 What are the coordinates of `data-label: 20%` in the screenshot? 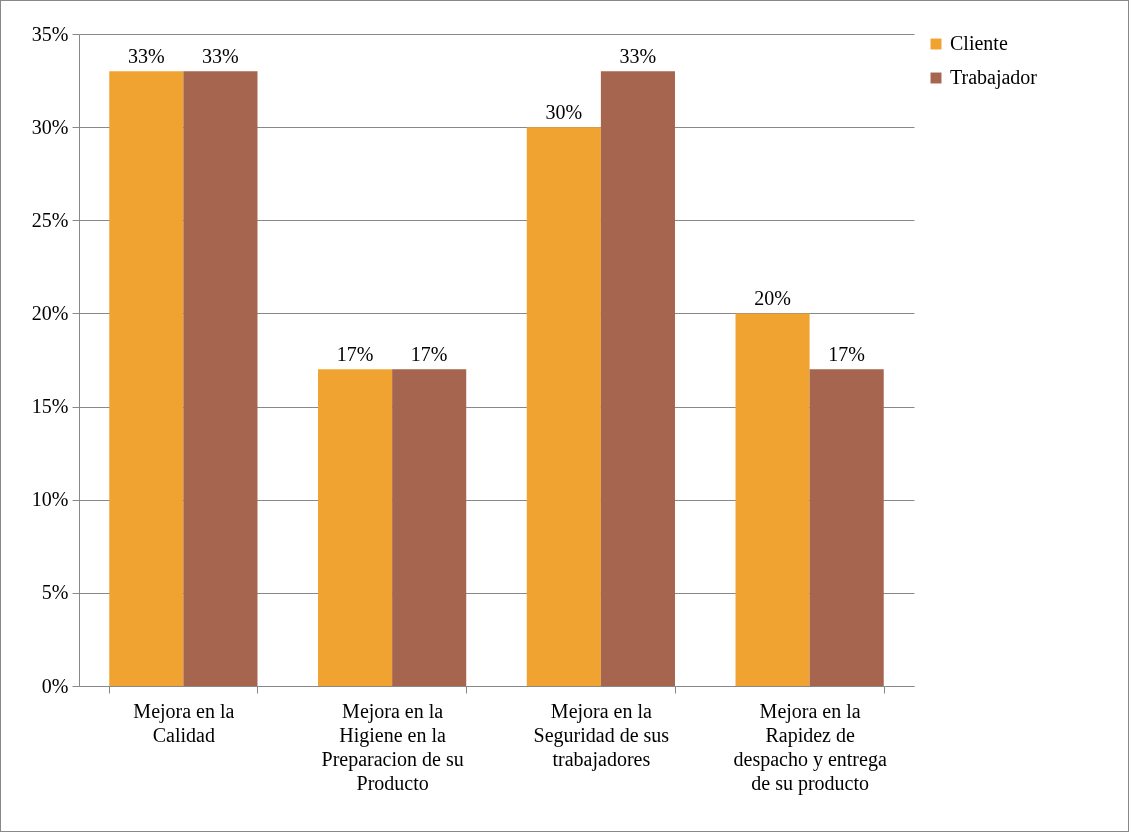 It's located at (772, 298).